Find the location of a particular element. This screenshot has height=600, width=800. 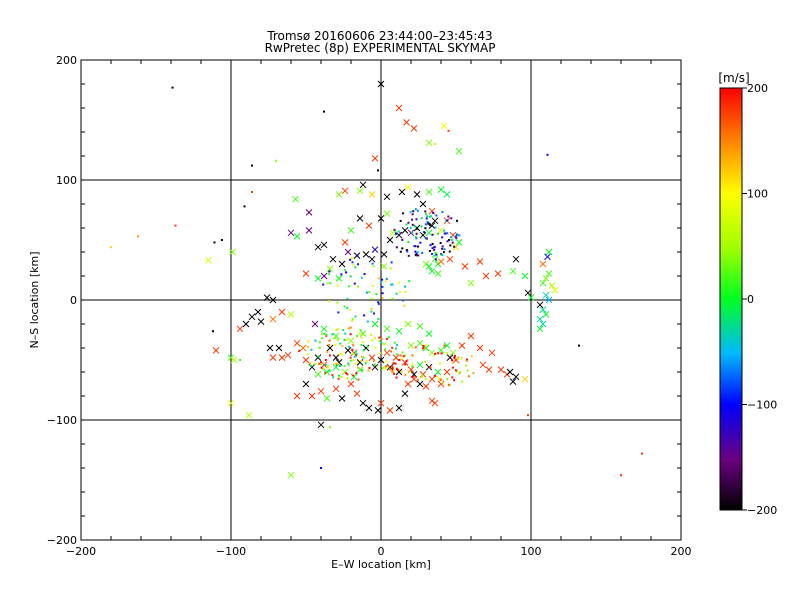

x-tick-label: −100 is located at coordinates (231, 551).